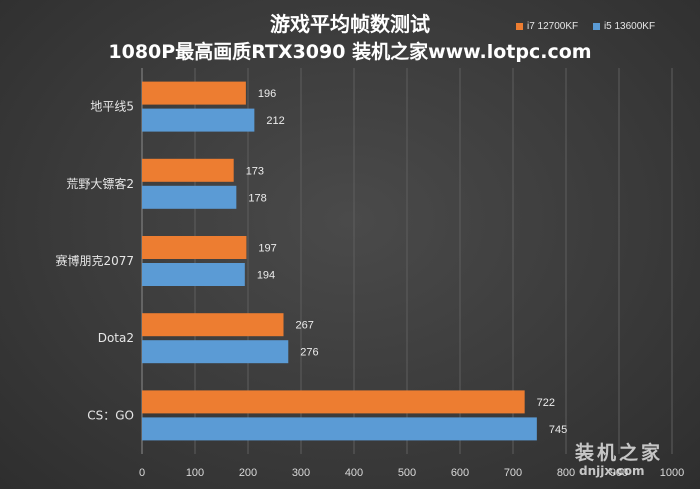 The image size is (700, 489). I want to click on legend-item-i5: i5 13600KF, so click(624, 26).